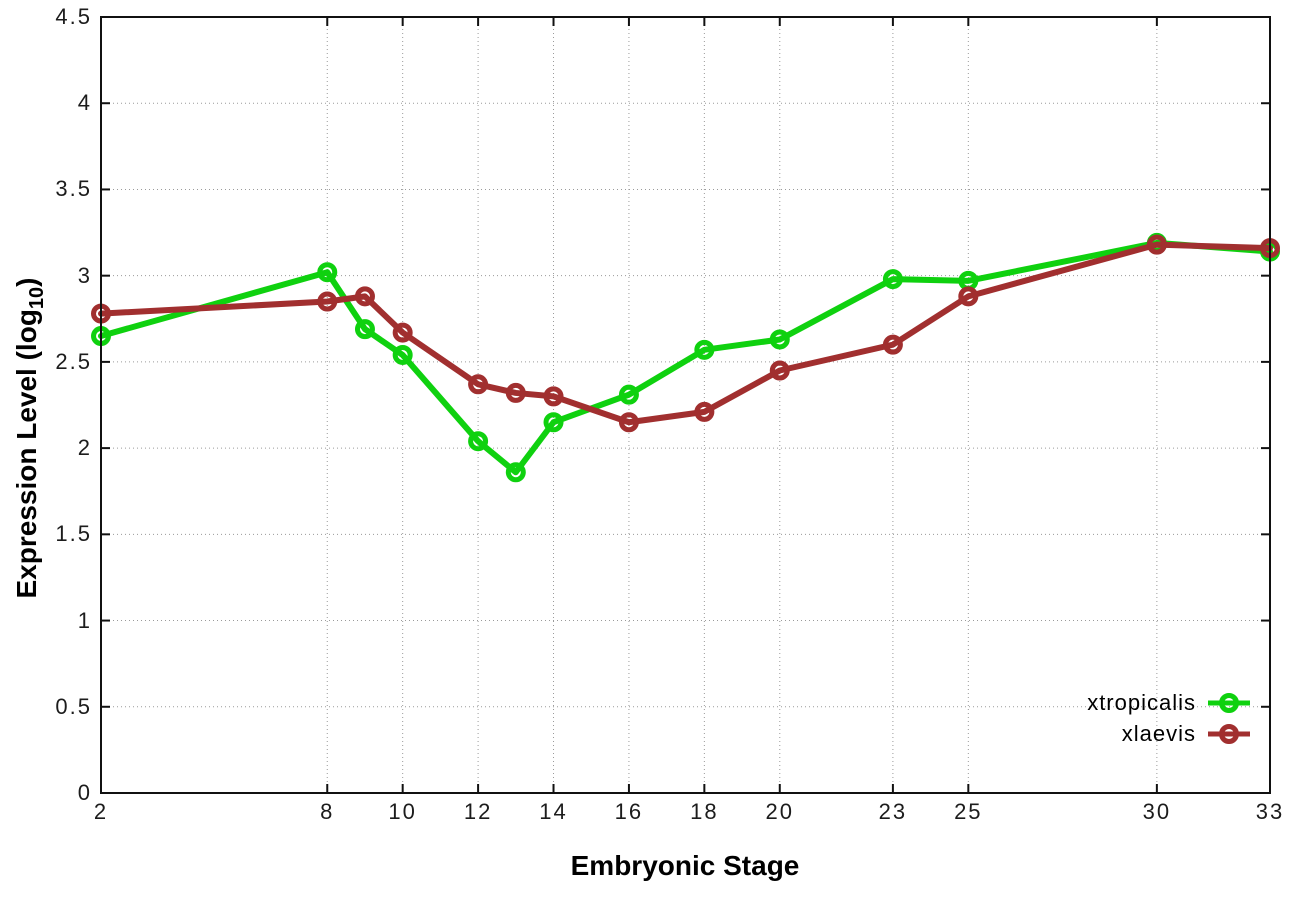 This screenshot has height=907, width=1296. What do you see at coordinates (327, 811) in the screenshot?
I see `x-tick-label: 8` at bounding box center [327, 811].